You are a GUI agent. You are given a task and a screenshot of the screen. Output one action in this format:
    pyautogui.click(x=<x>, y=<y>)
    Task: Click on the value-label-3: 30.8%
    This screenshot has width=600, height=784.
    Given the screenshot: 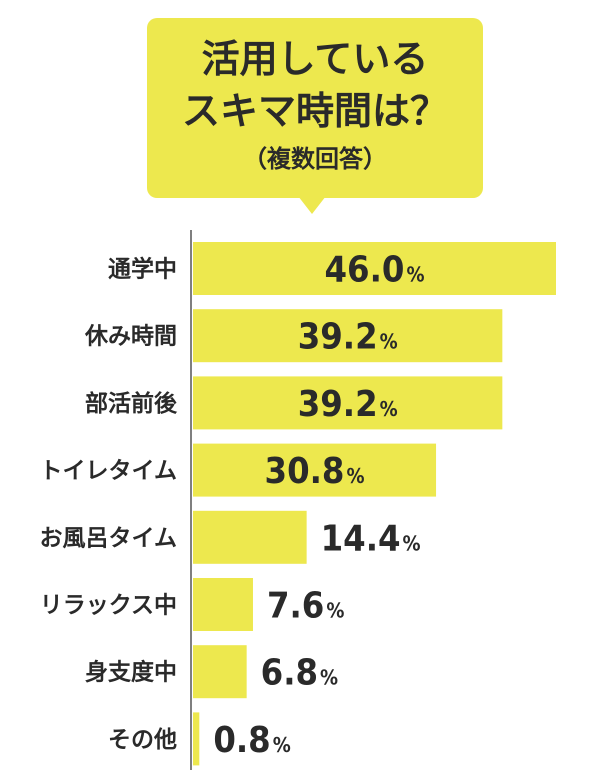 What is the action you would take?
    pyautogui.click(x=315, y=471)
    